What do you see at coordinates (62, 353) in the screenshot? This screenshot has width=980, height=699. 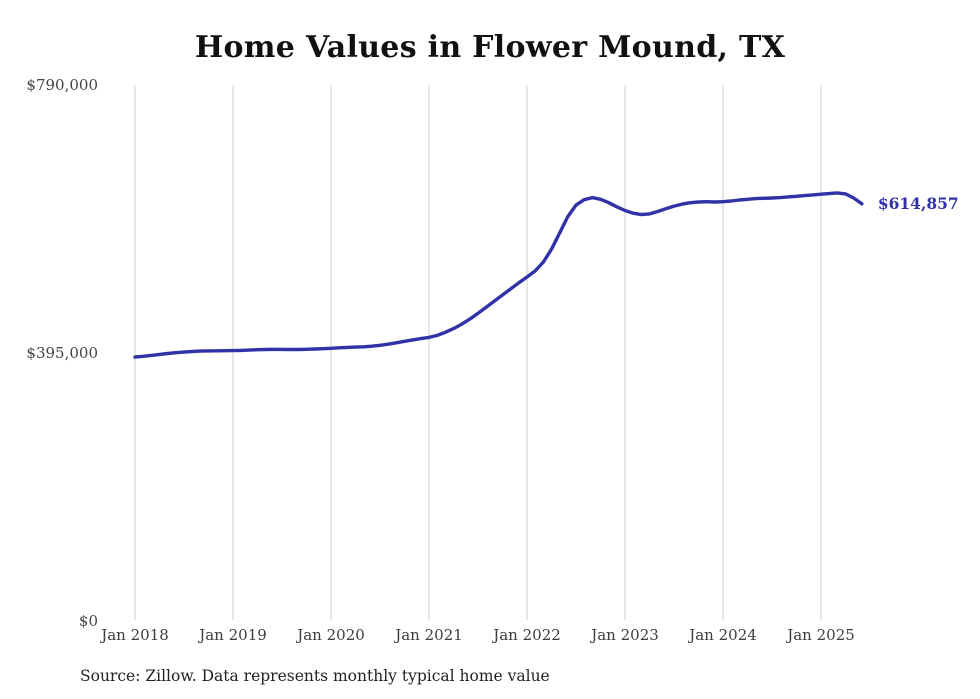 I see `y-tick-label: $395,000` at bounding box center [62, 353].